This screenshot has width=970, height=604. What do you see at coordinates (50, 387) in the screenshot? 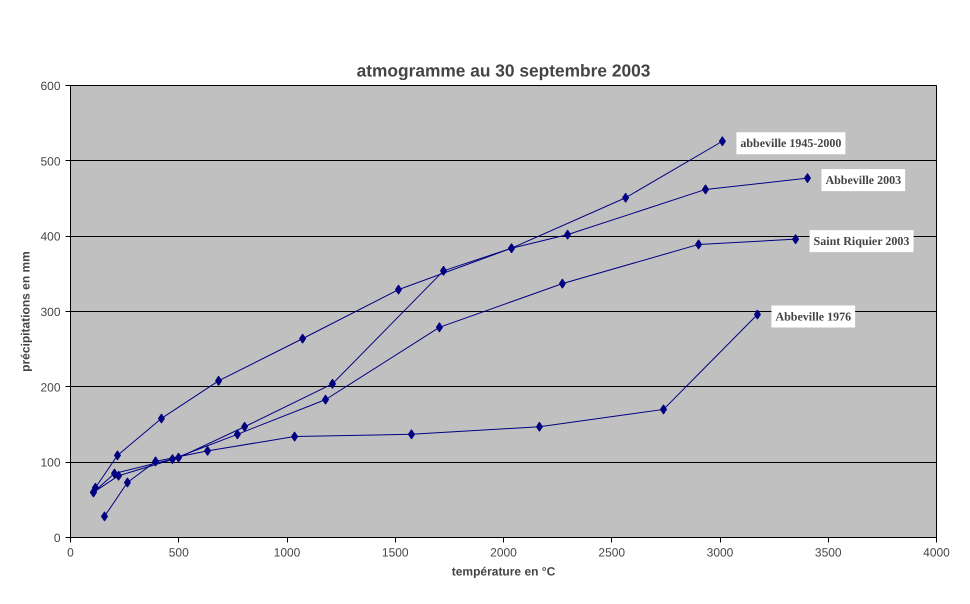
I see `y-tick-label: 200` at bounding box center [50, 387].